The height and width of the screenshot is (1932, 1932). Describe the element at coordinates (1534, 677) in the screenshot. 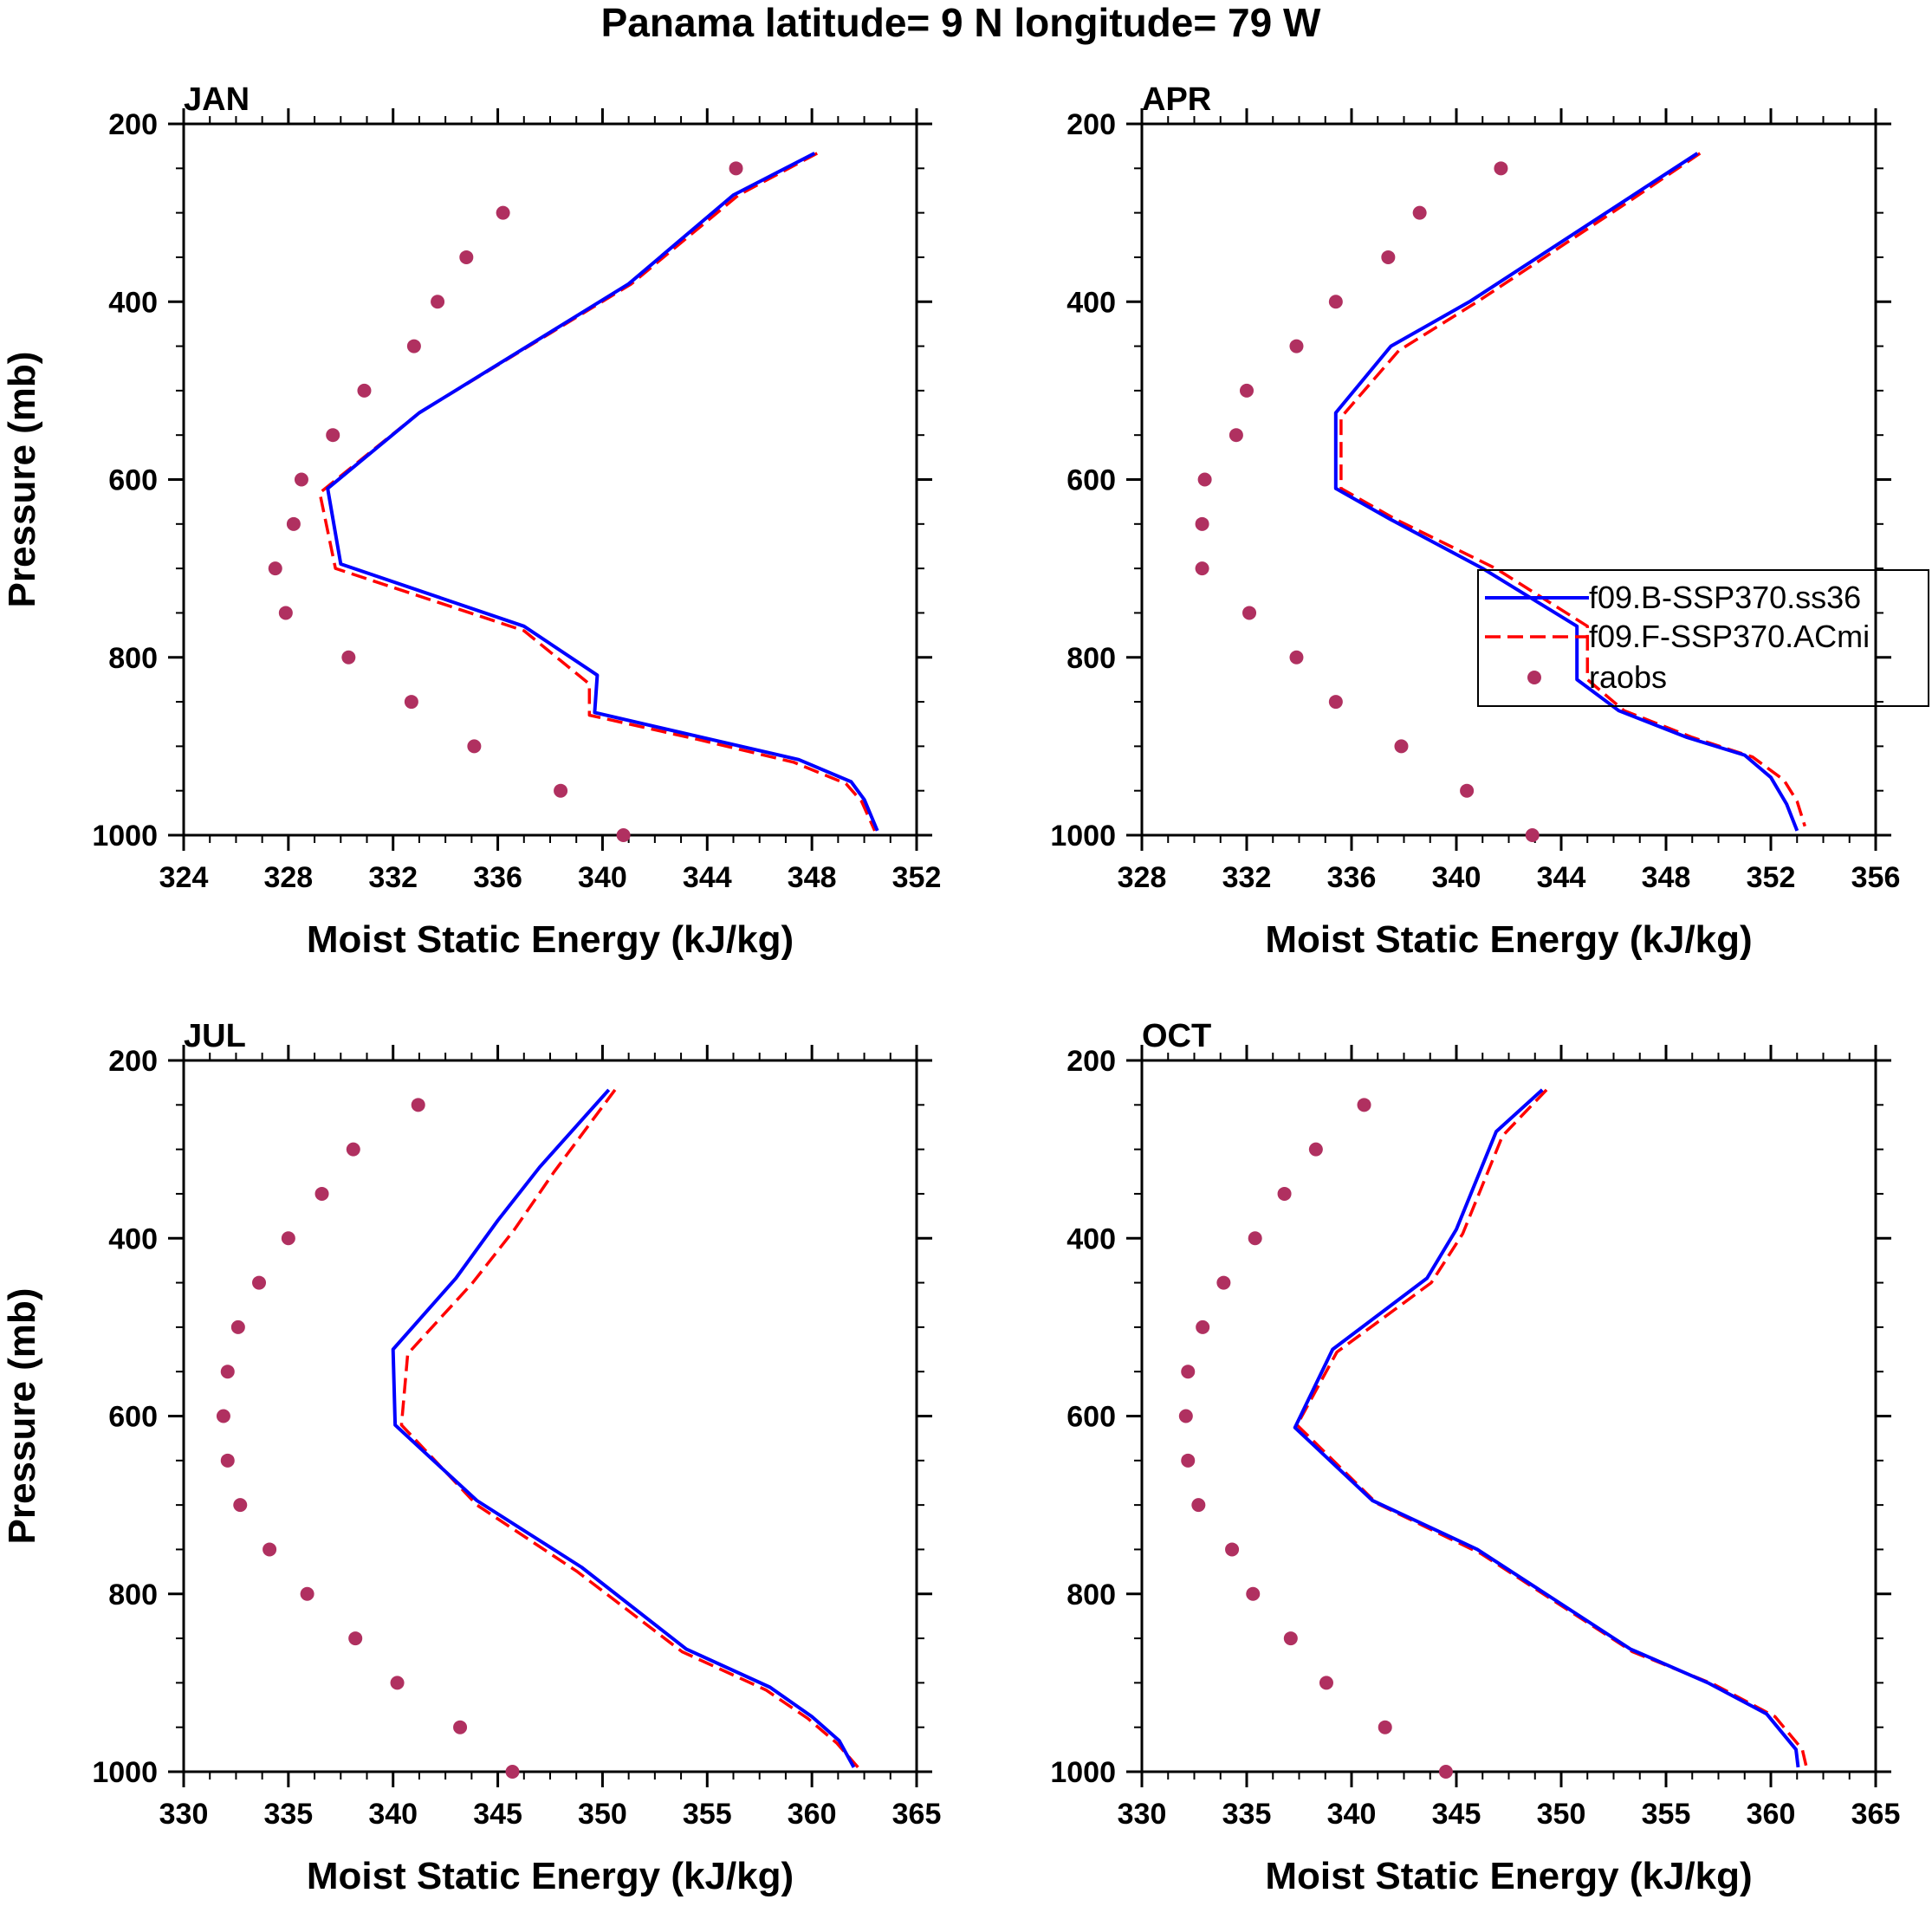

I see `legend-marker-raobs` at that location.